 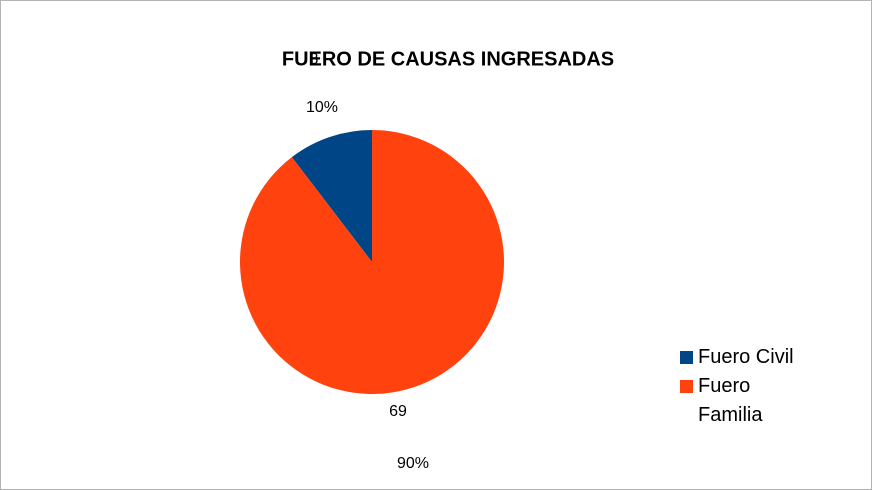 I want to click on pie-slice, so click(x=331, y=196).